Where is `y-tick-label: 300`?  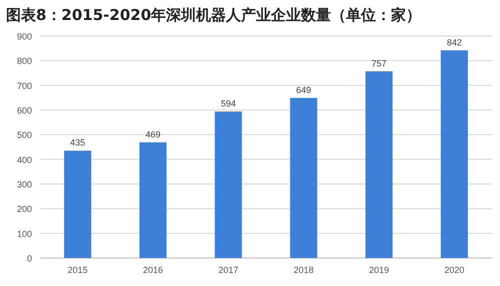 y-tick-label: 300 is located at coordinates (24, 185).